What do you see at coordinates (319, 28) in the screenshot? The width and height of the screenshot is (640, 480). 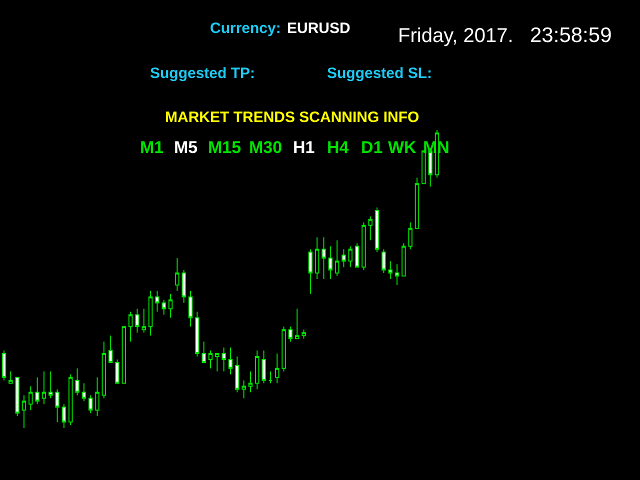 I see `text: EURUSD` at bounding box center [319, 28].